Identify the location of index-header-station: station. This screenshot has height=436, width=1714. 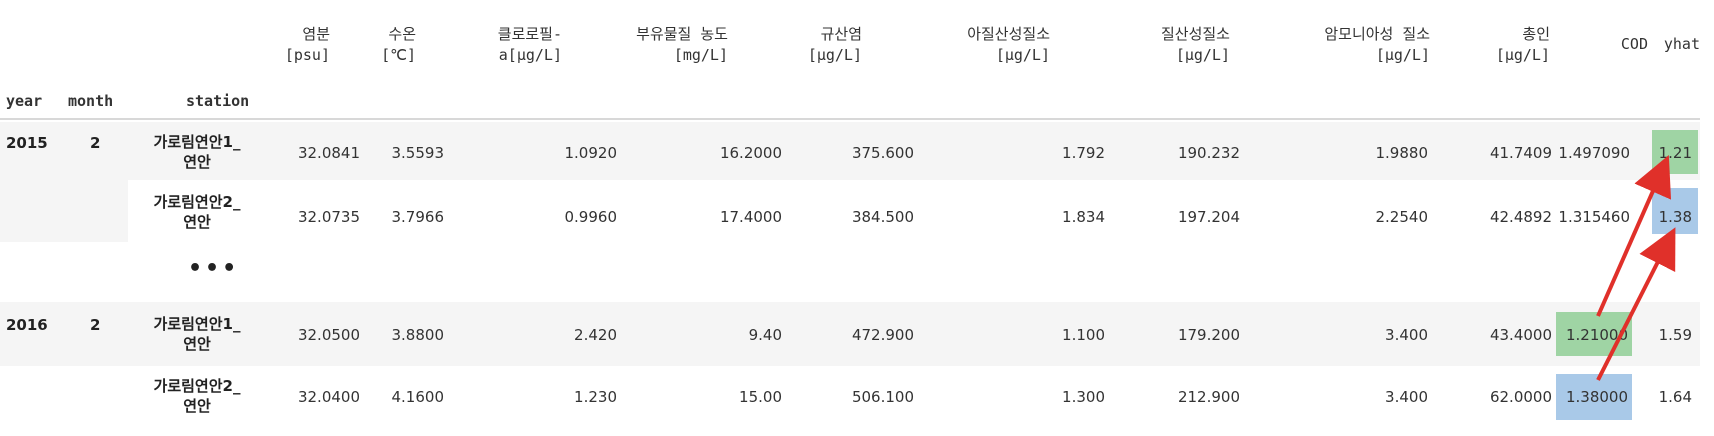
(218, 101).